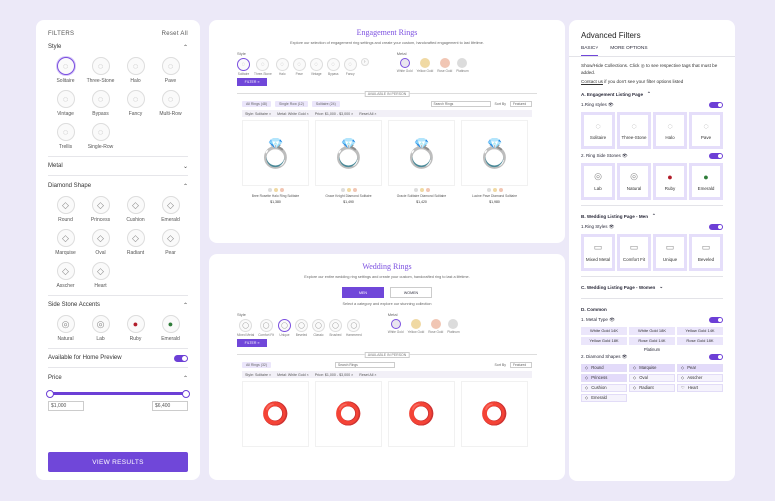 This screenshot has height=501, width=775. Describe the element at coordinates (135, 209) in the screenshot. I see `shape-cushion: ◇ Cushion` at that location.